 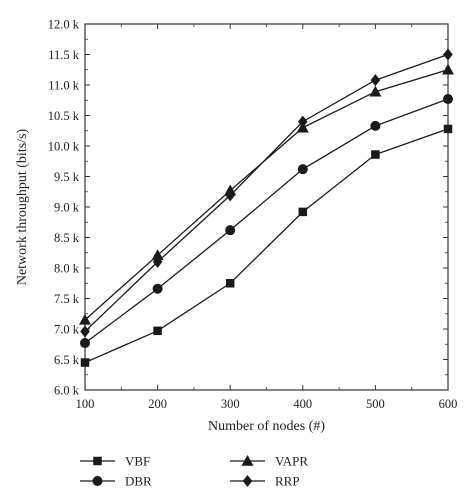 I want to click on x-tick-label: 600, so click(x=448, y=404).